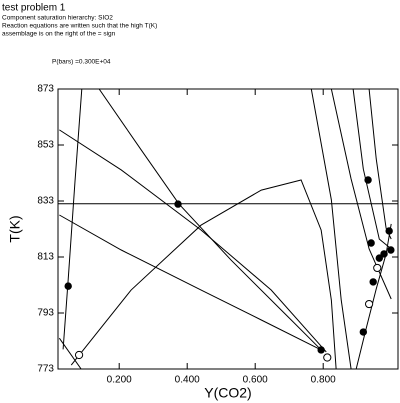 This screenshot has width=400, height=403. What do you see at coordinates (15, 228) in the screenshot?
I see `y-axis-label: T(K)` at bounding box center [15, 228].